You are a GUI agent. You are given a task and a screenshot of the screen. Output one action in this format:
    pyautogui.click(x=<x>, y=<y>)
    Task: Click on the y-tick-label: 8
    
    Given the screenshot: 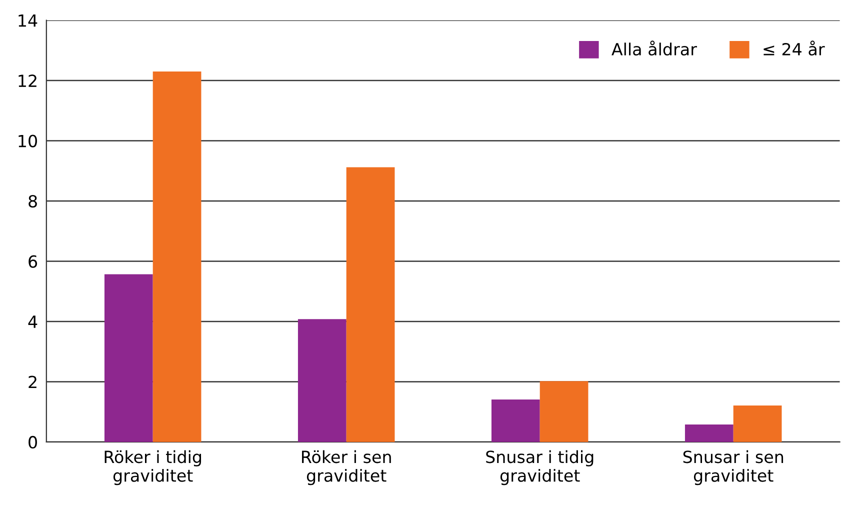 What is the action you would take?
    pyautogui.click(x=32, y=201)
    